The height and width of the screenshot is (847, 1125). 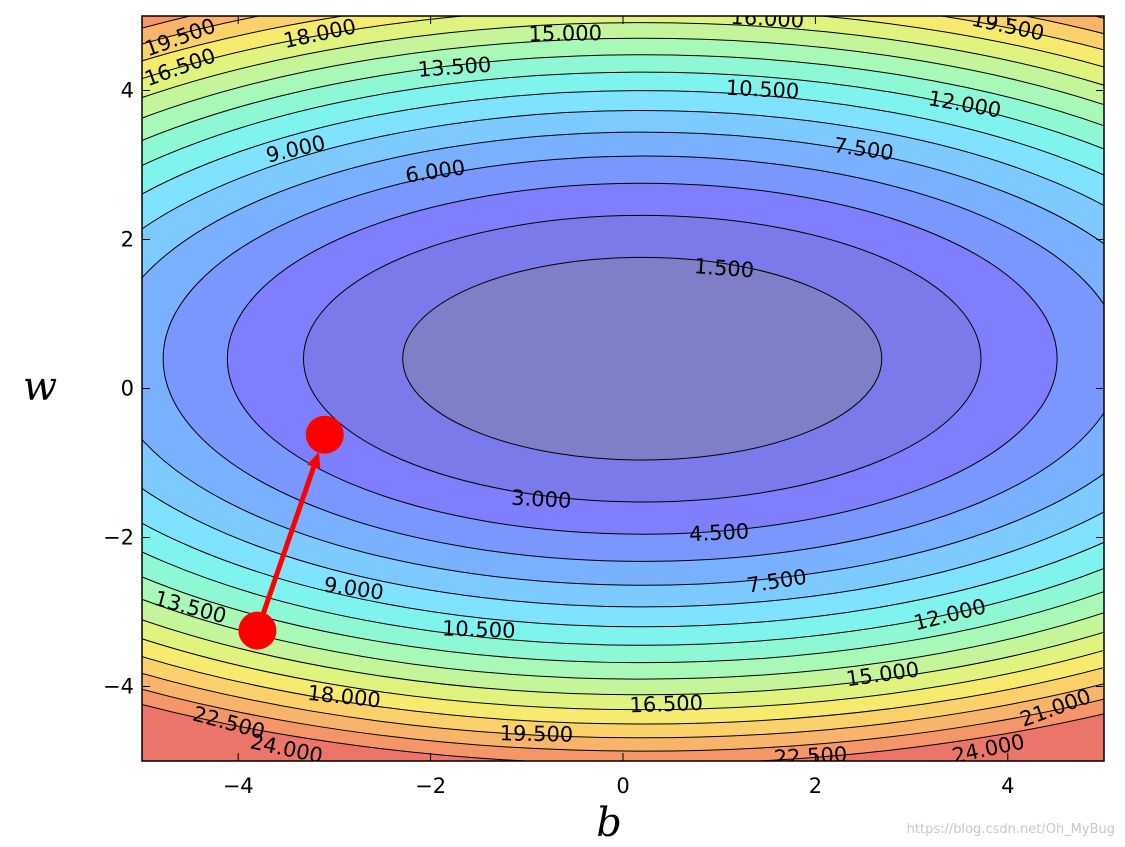 I want to click on x-axis-label: b, so click(x=609, y=823).